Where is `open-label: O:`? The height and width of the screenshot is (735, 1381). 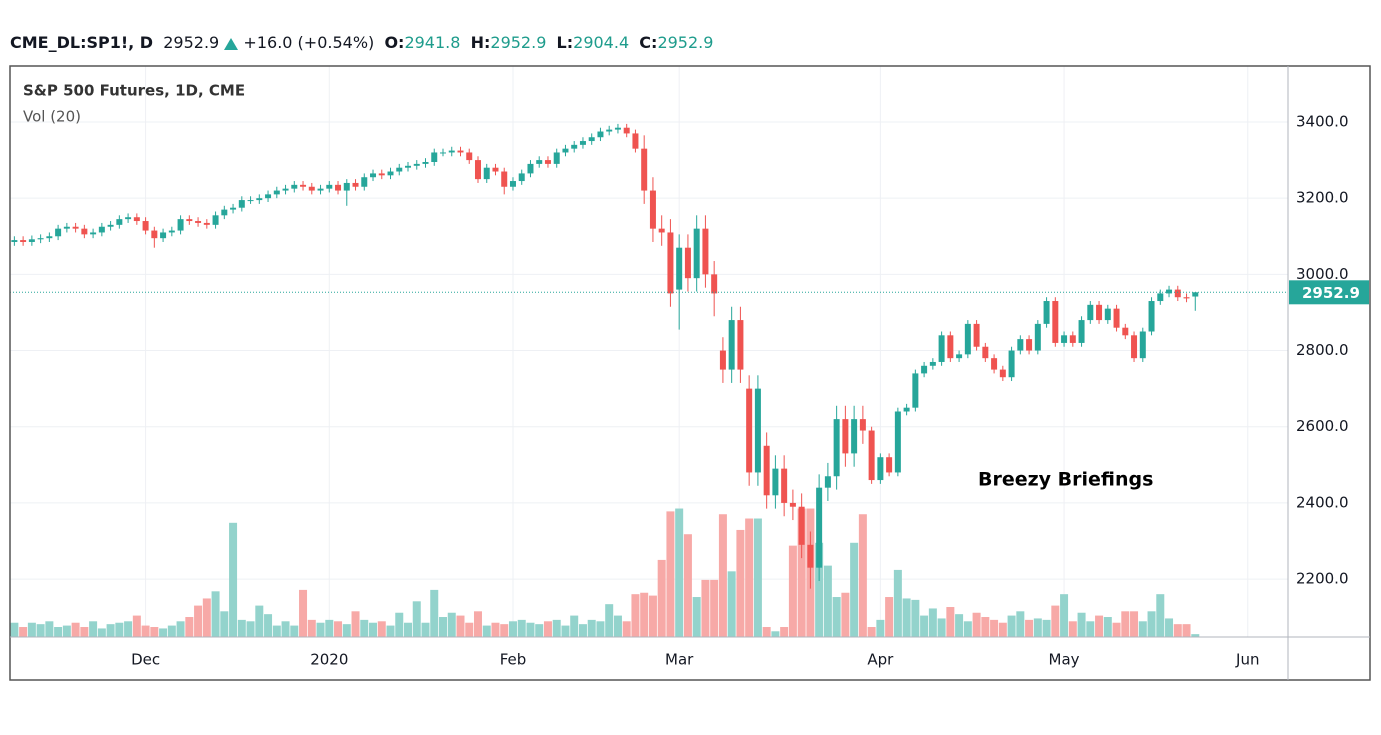
open-label: O: is located at coordinates (394, 42).